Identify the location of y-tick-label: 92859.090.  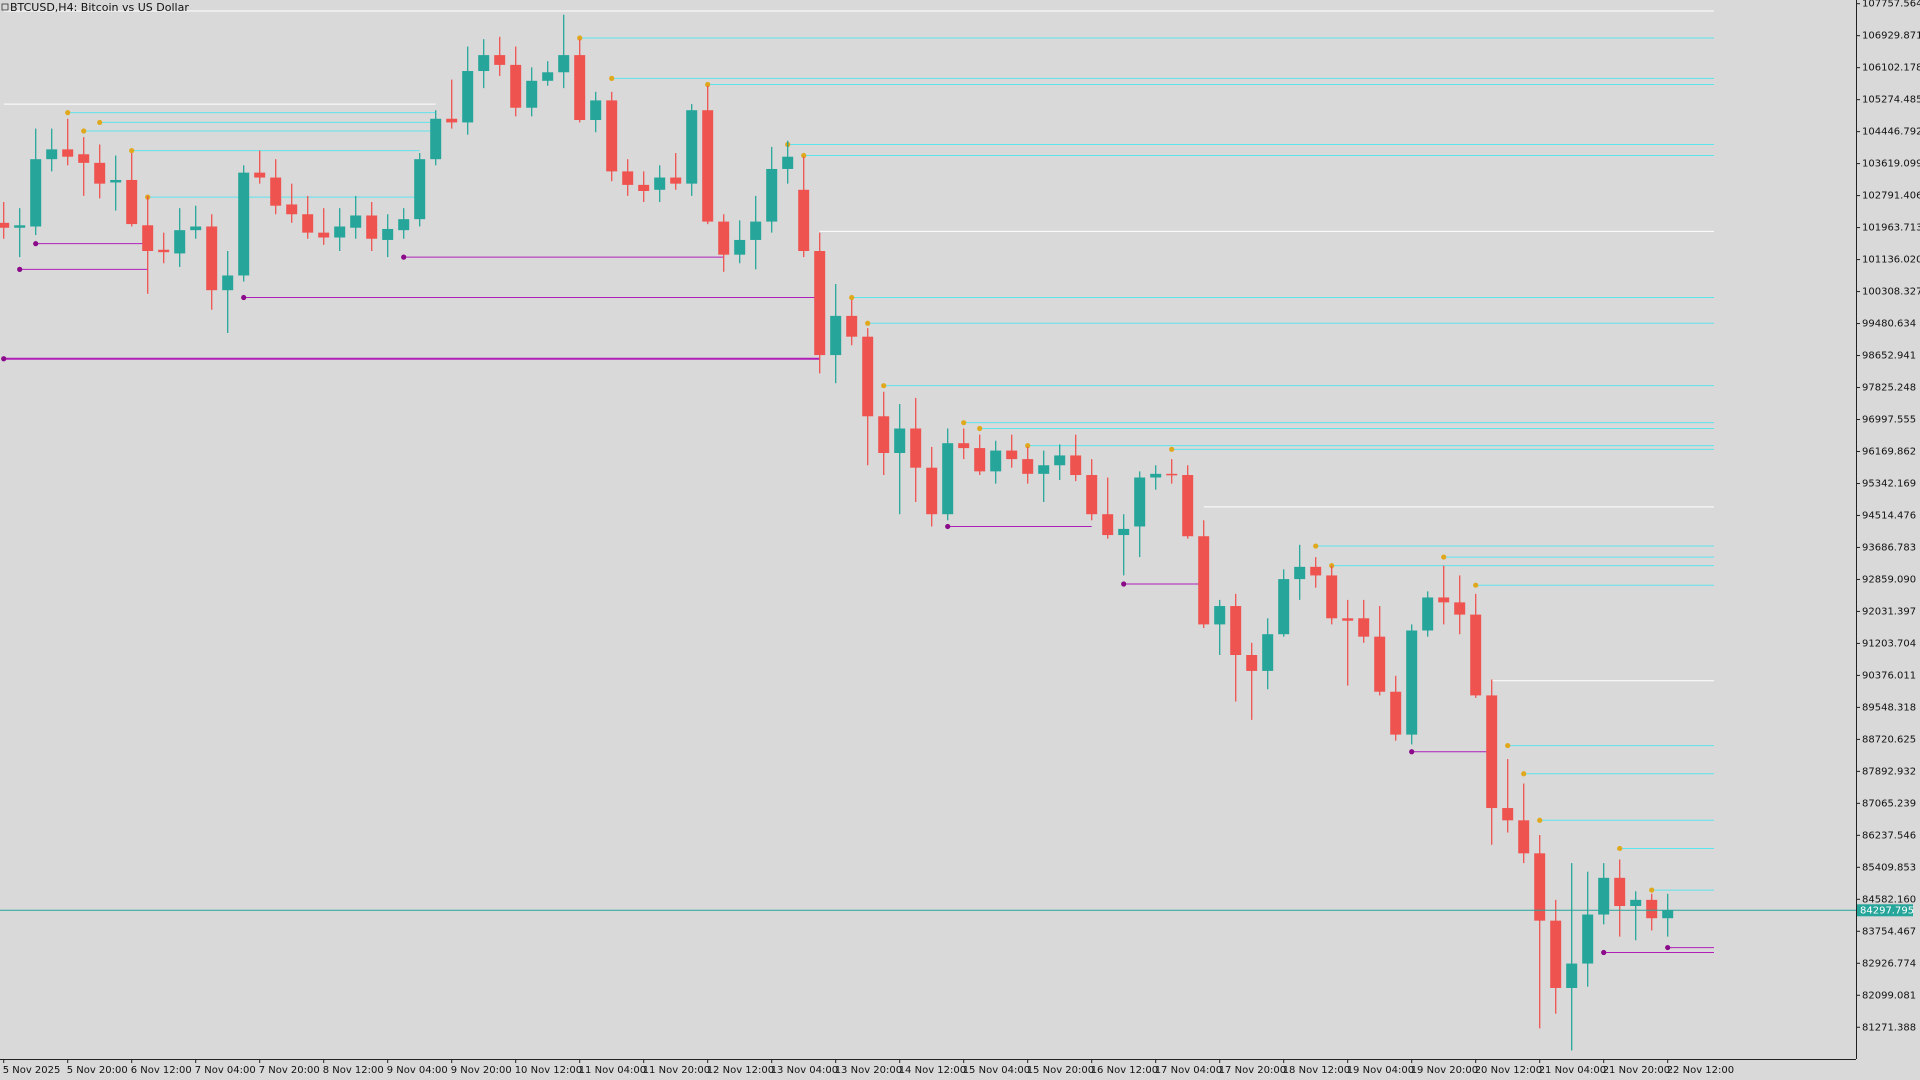
(1889, 579).